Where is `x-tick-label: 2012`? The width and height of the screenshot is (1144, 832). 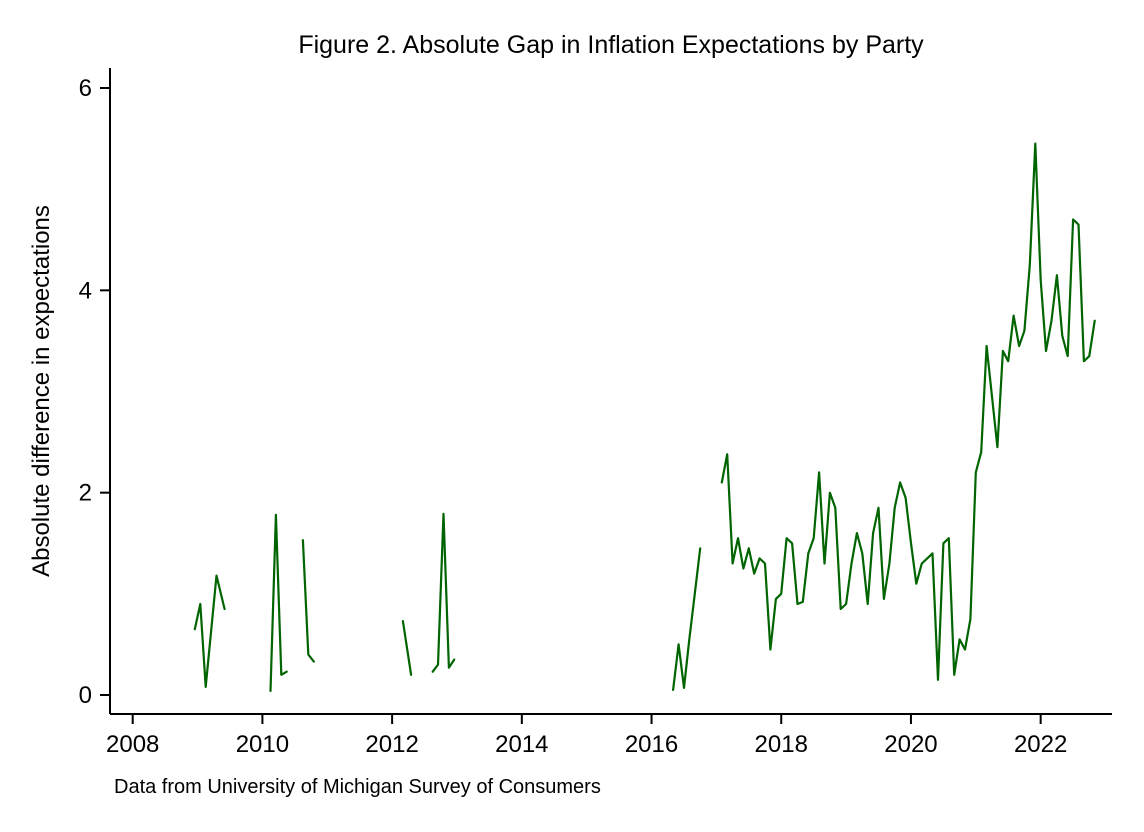
x-tick-label: 2012 is located at coordinates (391, 744).